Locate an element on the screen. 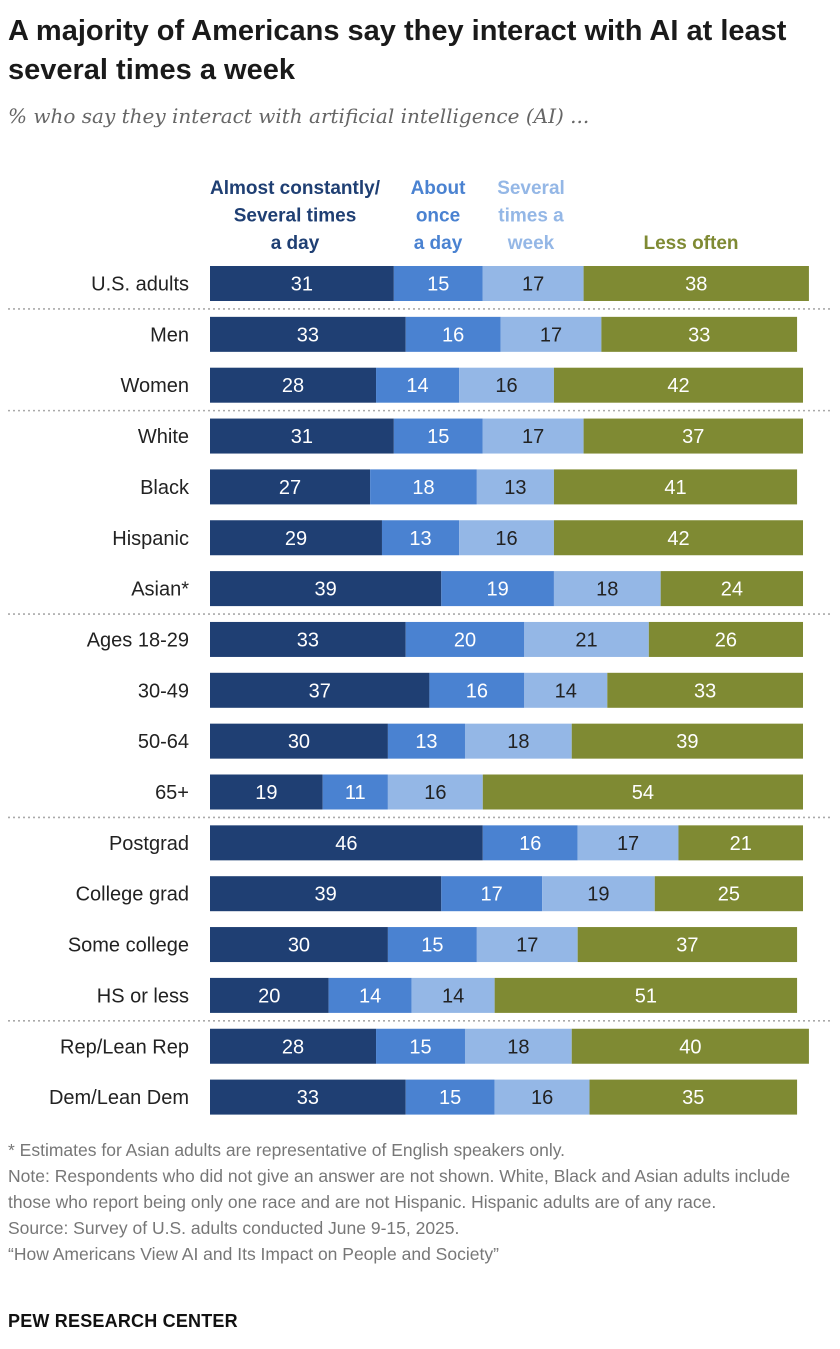 The image size is (840, 1349). data-label-white-several-times-a-week: 17 is located at coordinates (533, 437).